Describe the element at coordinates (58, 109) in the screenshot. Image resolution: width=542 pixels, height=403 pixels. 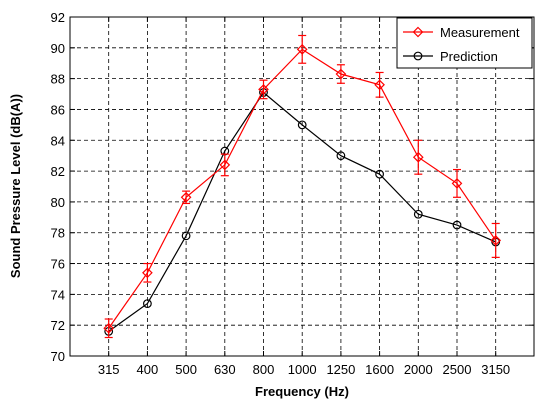
I see `y-tick-label: 86` at that location.